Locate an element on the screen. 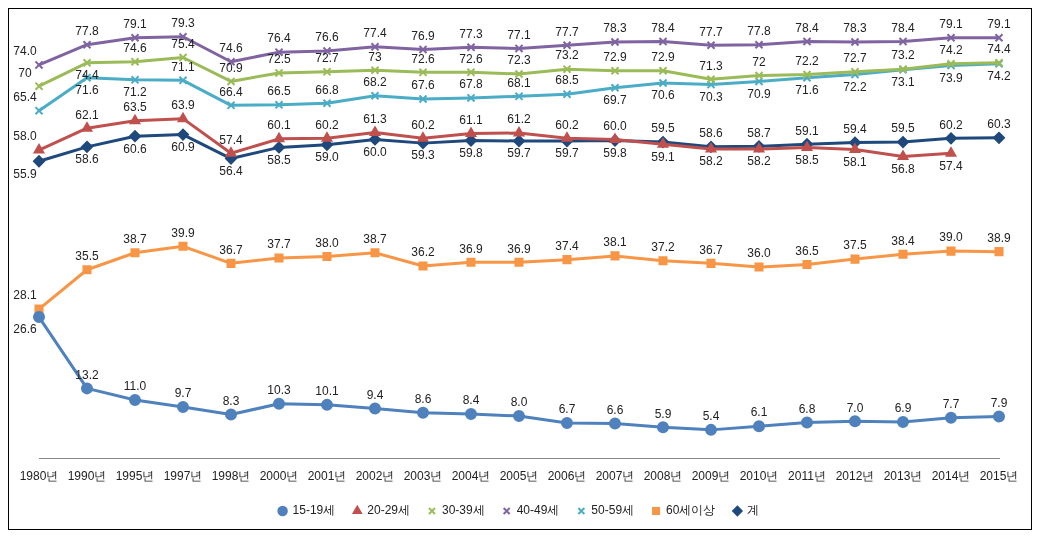 The height and width of the screenshot is (542, 1042). x-tick-label: 1980년 is located at coordinates (39, 476).